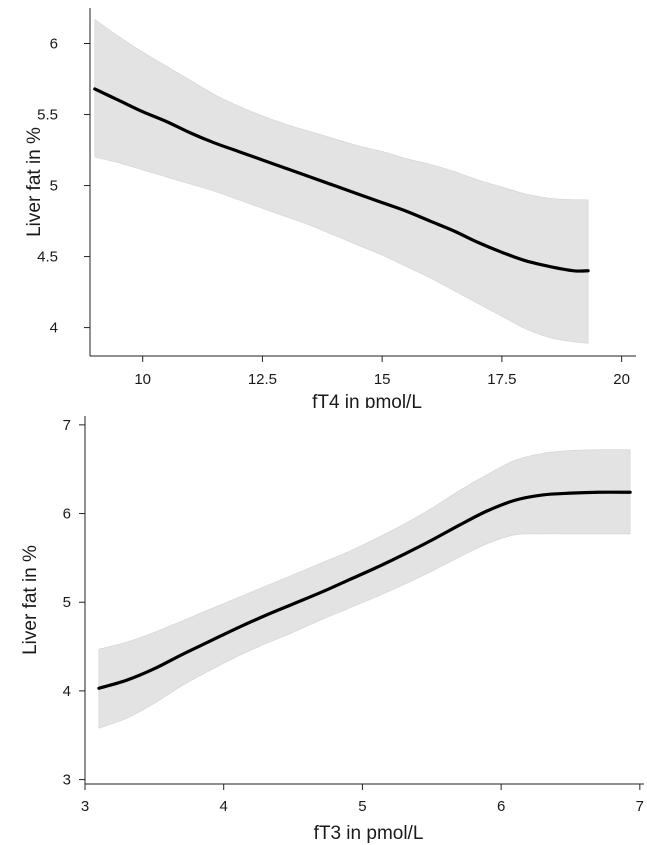  Describe the element at coordinates (501, 806) in the screenshot. I see `x-tick-label: 6` at that location.